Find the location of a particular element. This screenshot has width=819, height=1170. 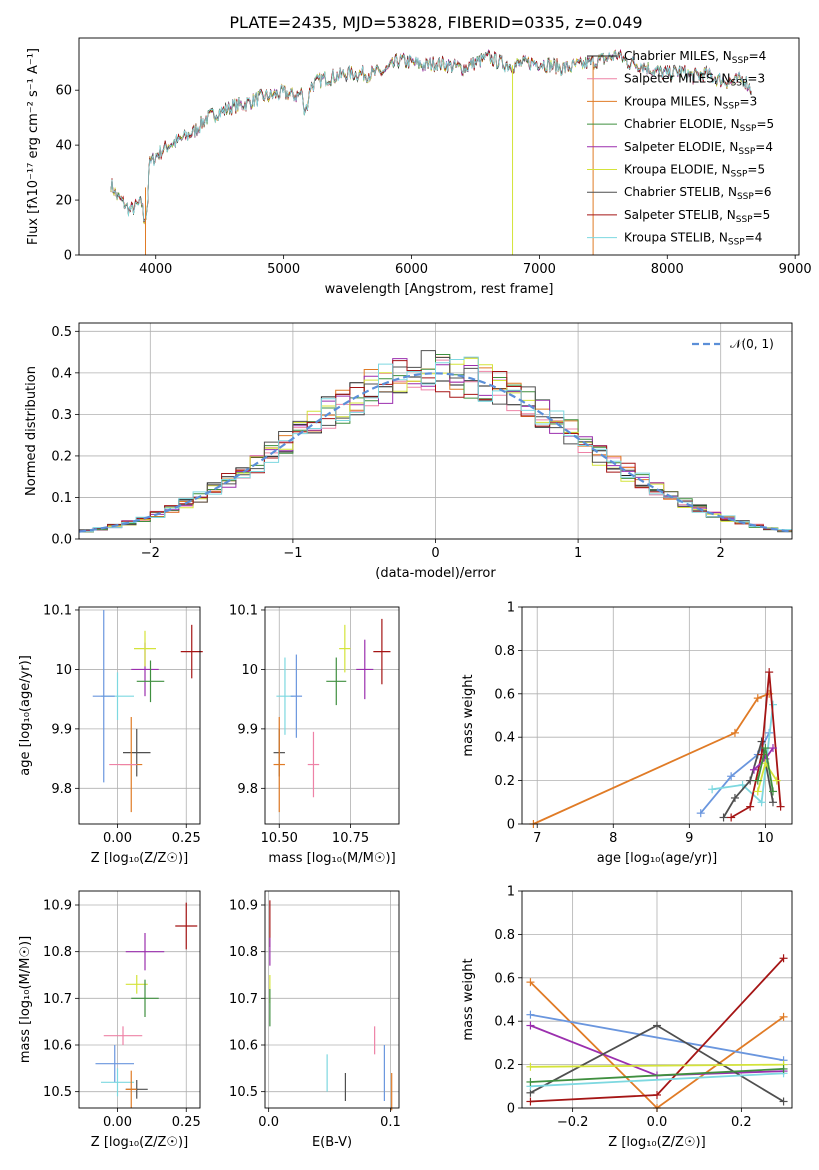

mass_weight_vs_Z-xlabel: Z [log₁₀(Z/Z☉)] is located at coordinates (656, 1142).